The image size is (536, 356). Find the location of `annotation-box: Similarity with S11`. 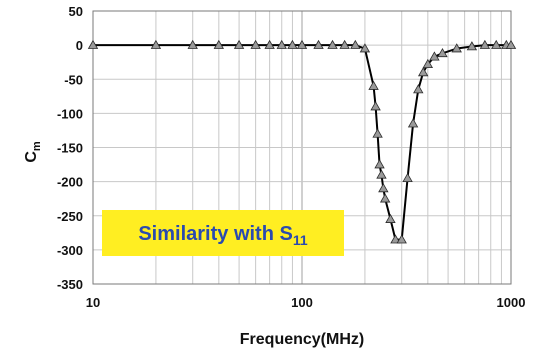

annotation-box: Similarity with S11 is located at coordinates (223, 233).